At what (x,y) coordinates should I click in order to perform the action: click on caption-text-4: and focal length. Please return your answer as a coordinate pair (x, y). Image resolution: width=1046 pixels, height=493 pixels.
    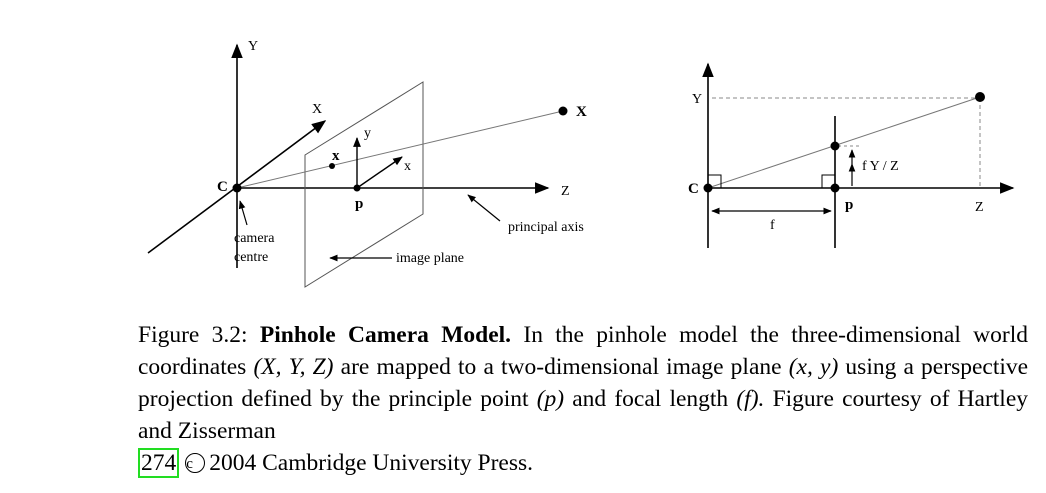
    Looking at the image, I should click on (650, 399).